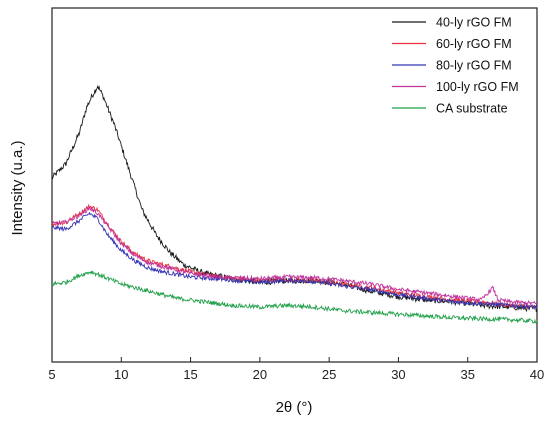 This screenshot has width=550, height=422. Describe the element at coordinates (190, 374) in the screenshot. I see `x-tick-label: 15` at that location.